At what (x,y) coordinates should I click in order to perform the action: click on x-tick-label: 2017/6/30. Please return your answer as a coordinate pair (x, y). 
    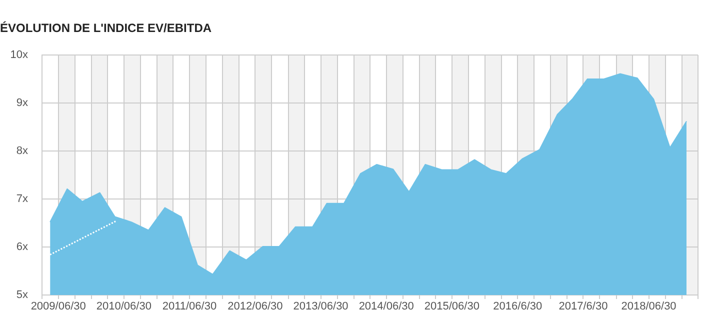
    Looking at the image, I should click on (583, 306).